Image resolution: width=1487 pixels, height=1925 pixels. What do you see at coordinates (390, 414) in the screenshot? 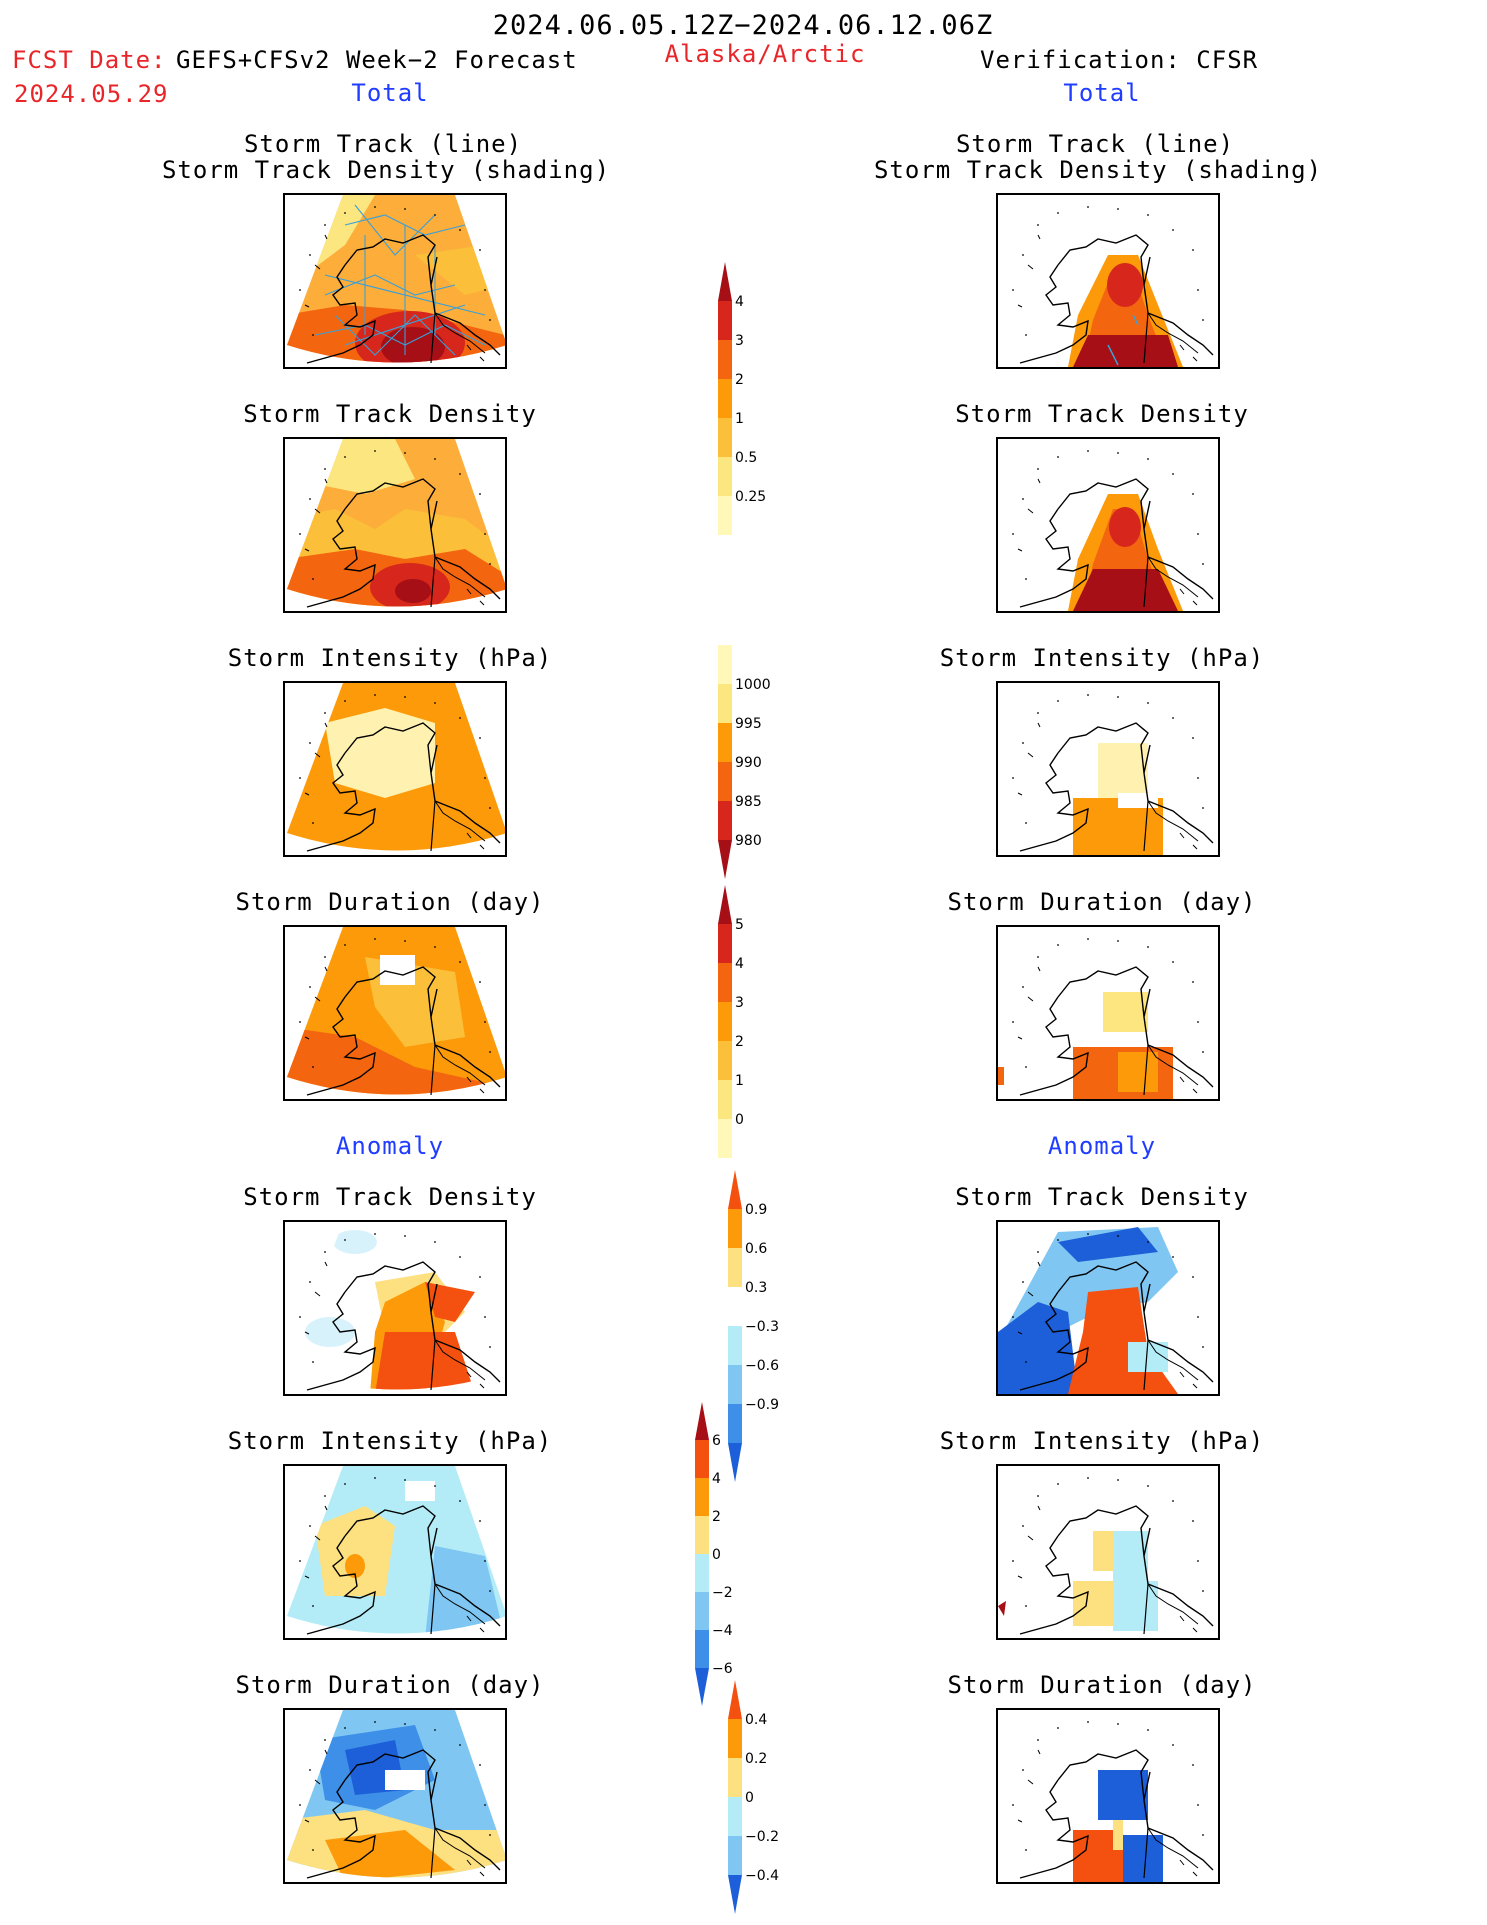
I see `title-density-left: Storm Track Density` at bounding box center [390, 414].